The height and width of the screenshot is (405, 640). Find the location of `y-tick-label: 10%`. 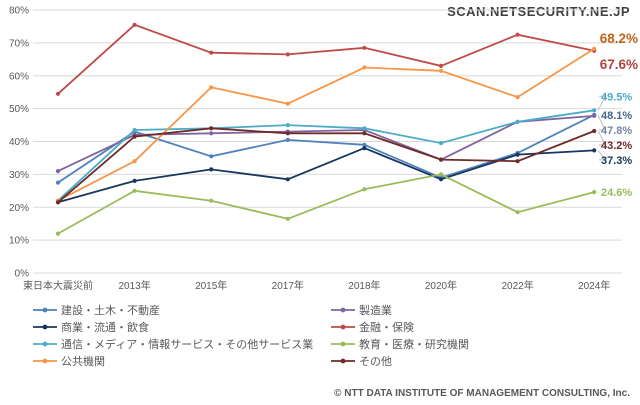

y-tick-label: 10% is located at coordinates (19, 241).